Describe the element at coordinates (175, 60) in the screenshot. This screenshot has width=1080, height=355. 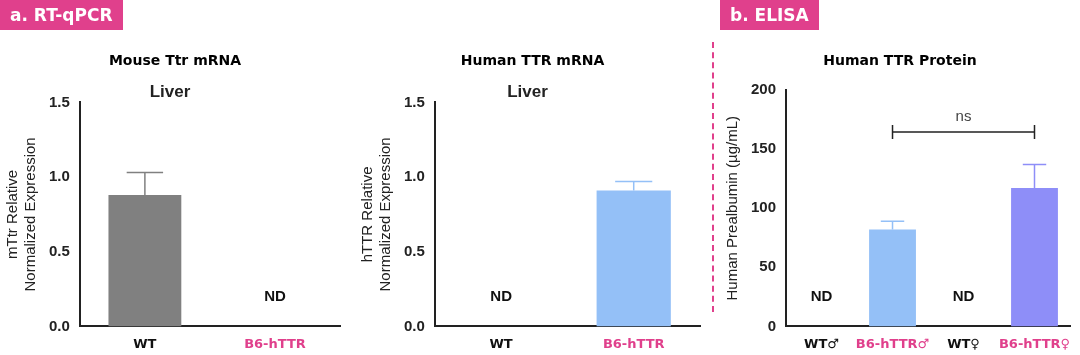
I see `chart-title: Mouse Ttr mRNA` at that location.